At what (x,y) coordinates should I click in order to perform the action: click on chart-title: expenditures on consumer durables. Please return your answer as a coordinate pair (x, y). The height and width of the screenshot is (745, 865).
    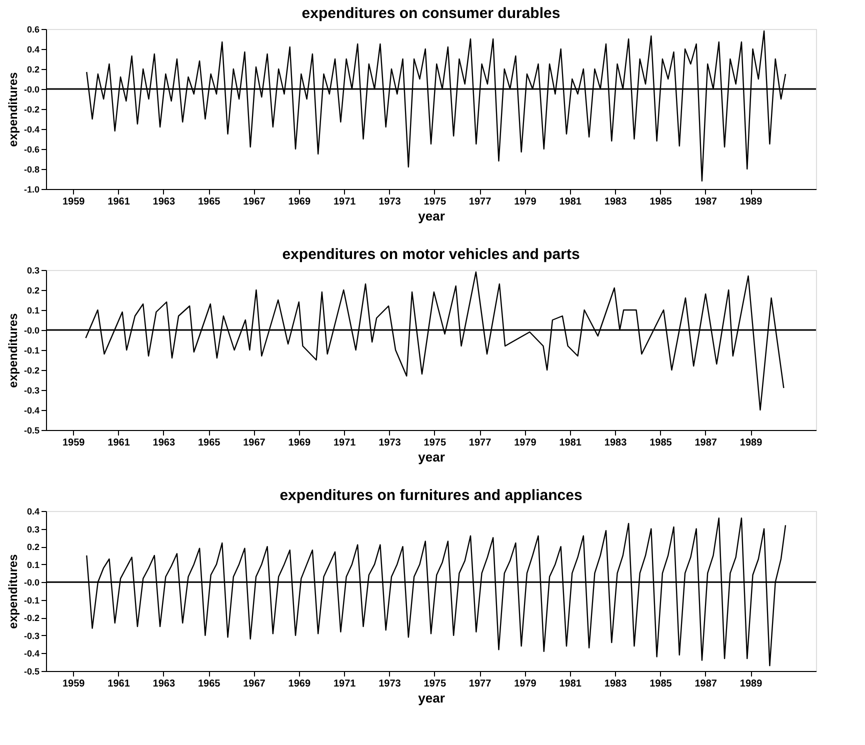
    Looking at the image, I should click on (431, 13).